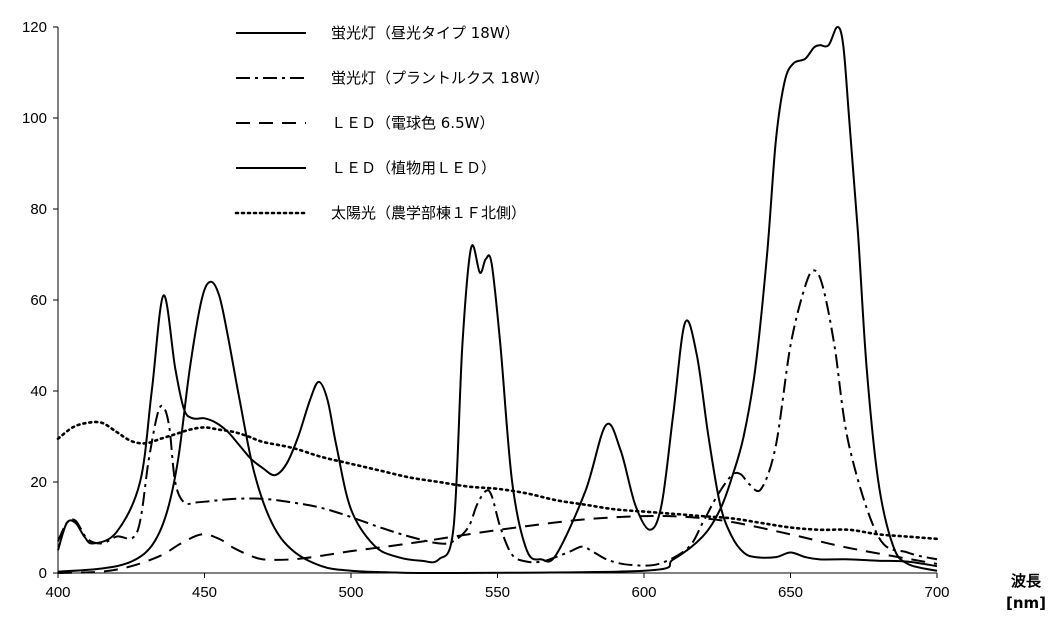 The image size is (1056, 624). I want to click on legend-label-4: ＬＥＤ（植物用ＬＥＤ）, so click(413, 168).